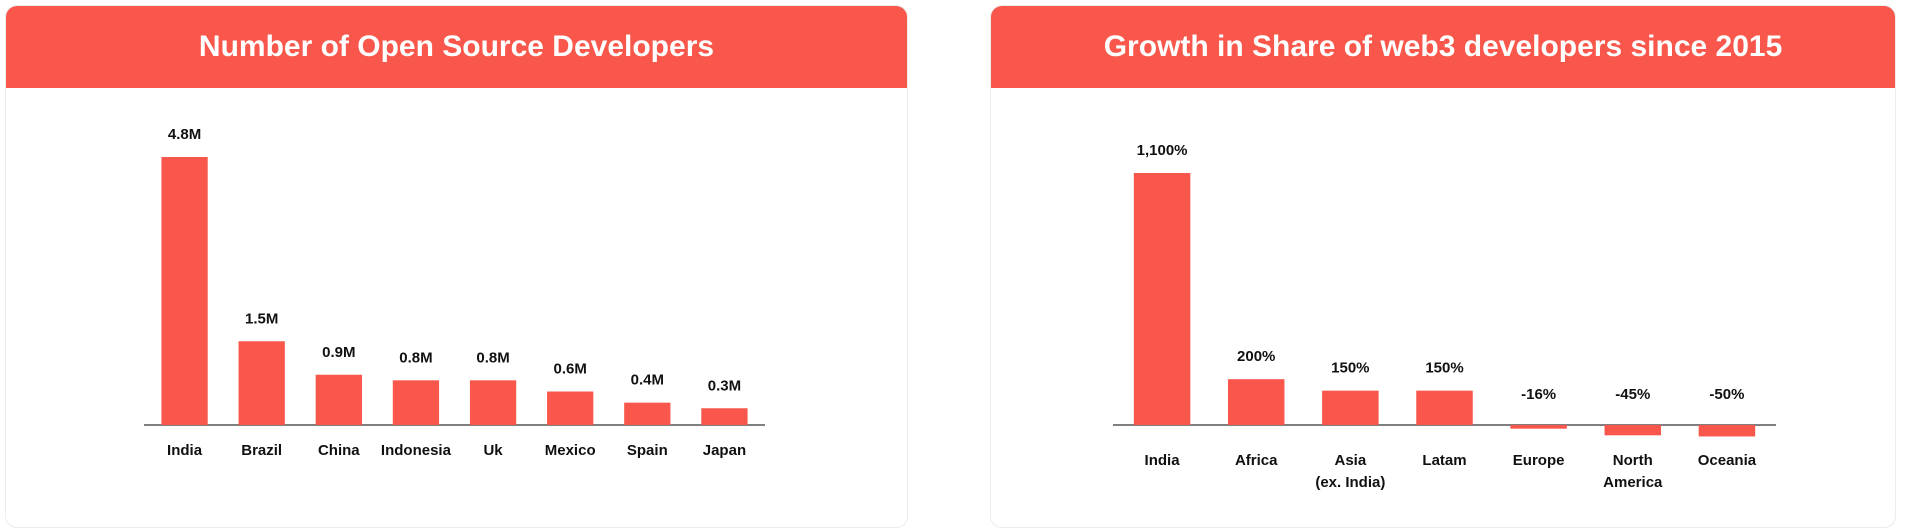 This screenshot has width=1905, height=532. What do you see at coordinates (1538, 394) in the screenshot?
I see `value-label: -16%` at bounding box center [1538, 394].